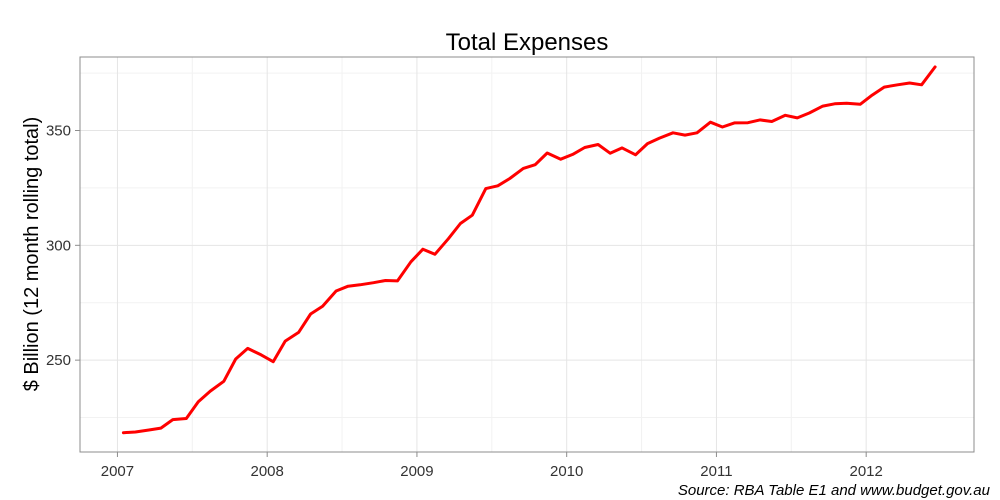 This screenshot has width=1000, height=500. I want to click on chart-title: Total Expenses, so click(527, 42).